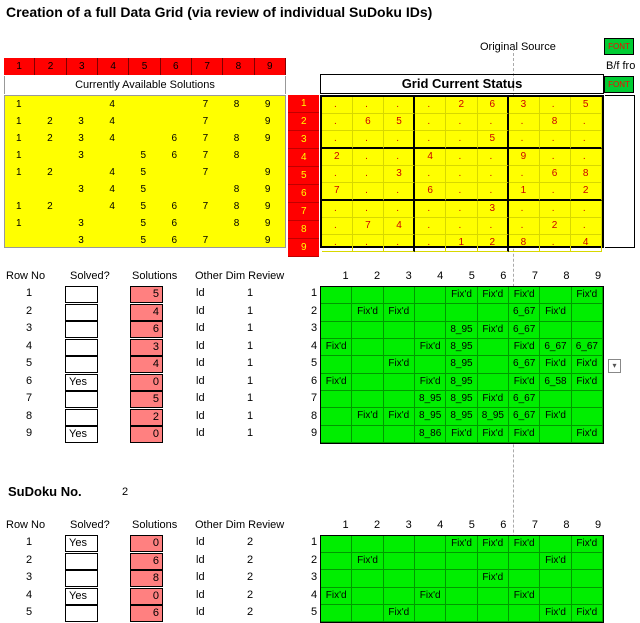 The image size is (640, 623). I want to click on solutions-cell: 4, so click(146, 312).